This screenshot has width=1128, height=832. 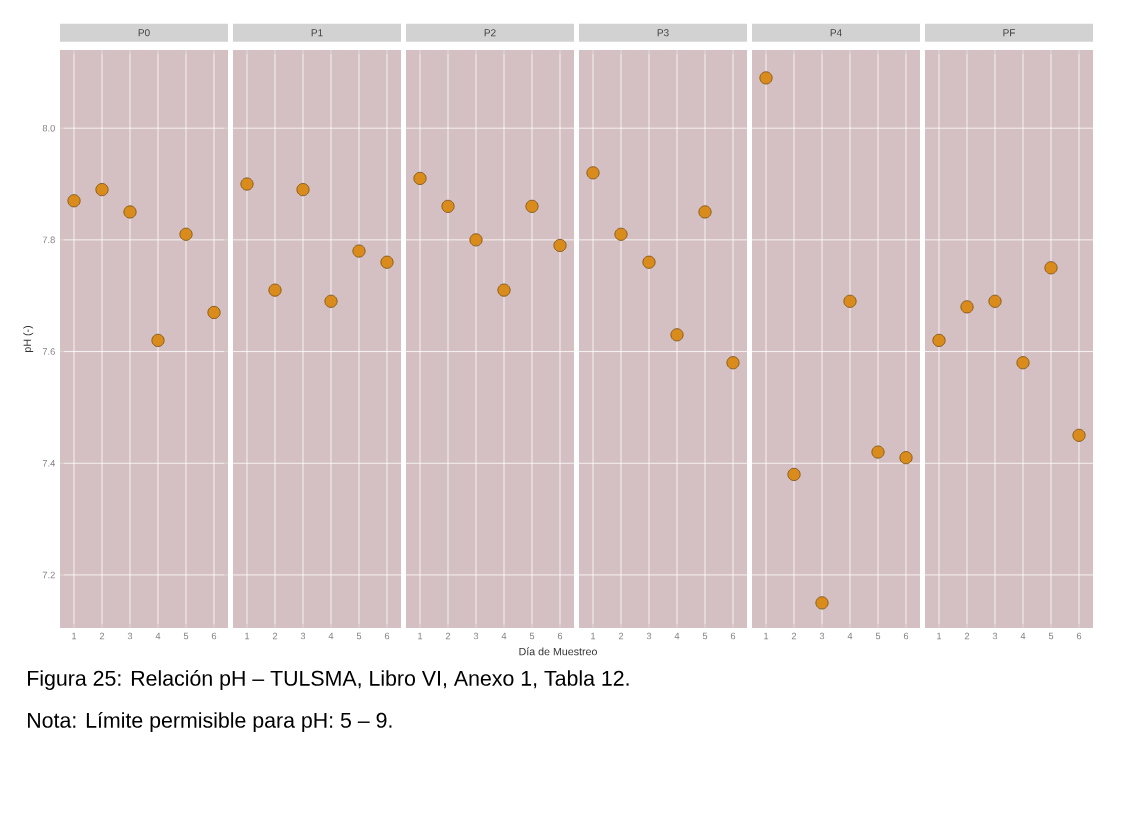 I want to click on y-tick-label: 7.4, so click(x=49, y=463).